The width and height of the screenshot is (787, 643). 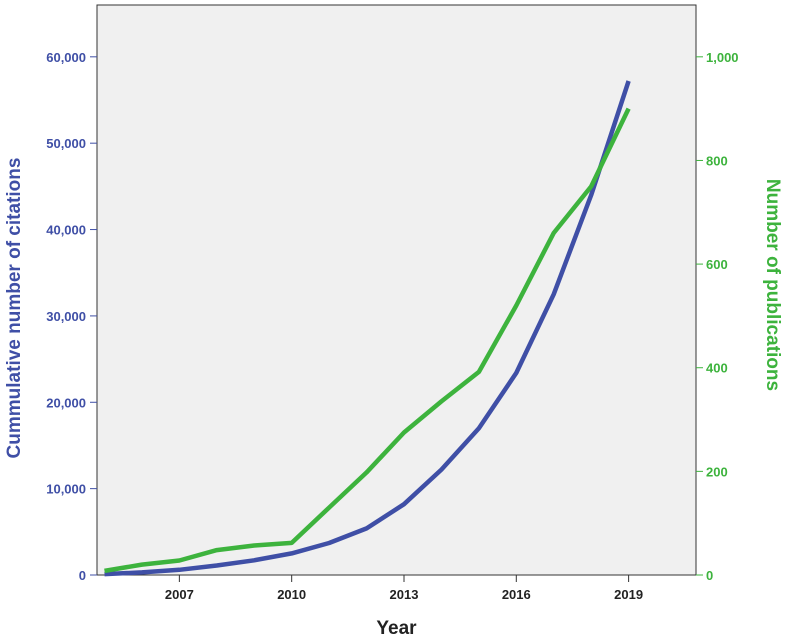 What do you see at coordinates (717, 368) in the screenshot?
I see `y-tick-label-right: 400` at bounding box center [717, 368].